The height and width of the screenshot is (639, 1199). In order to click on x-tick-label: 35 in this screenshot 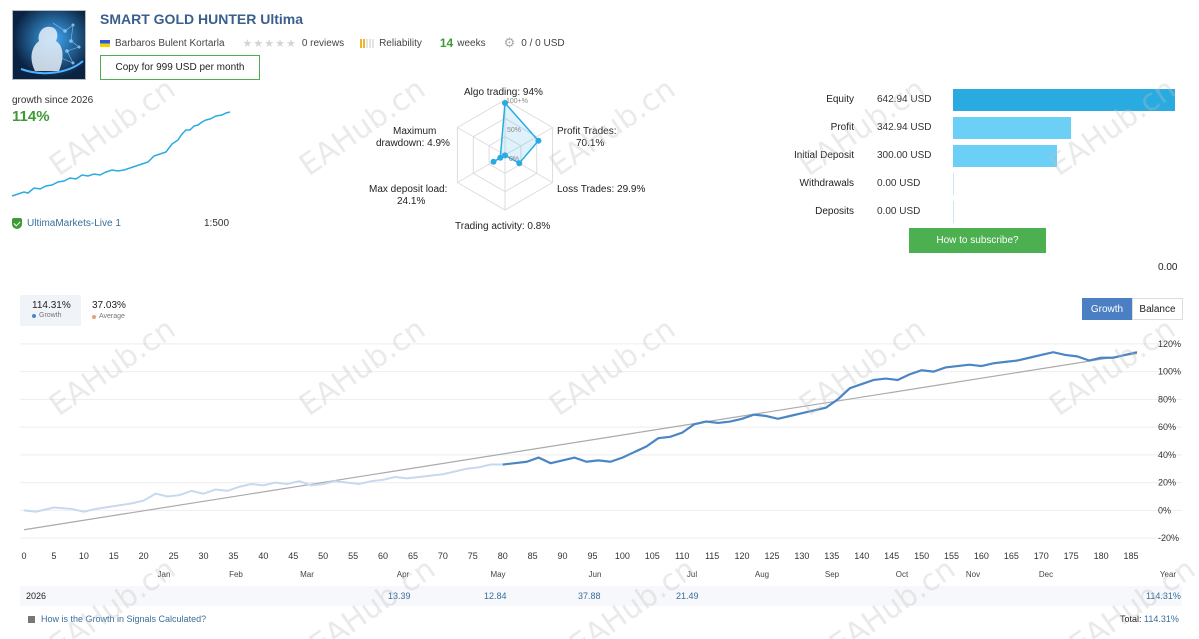, I will do `click(233, 556)`.